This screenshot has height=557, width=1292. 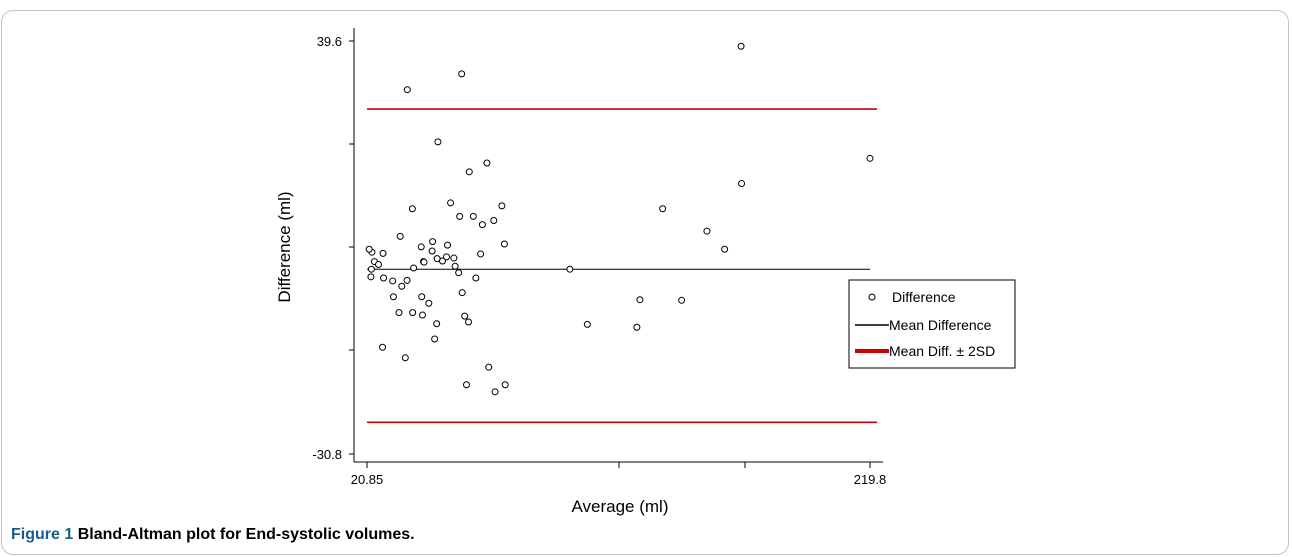 I want to click on figure-caption-label: Figure 1, so click(x=42, y=534).